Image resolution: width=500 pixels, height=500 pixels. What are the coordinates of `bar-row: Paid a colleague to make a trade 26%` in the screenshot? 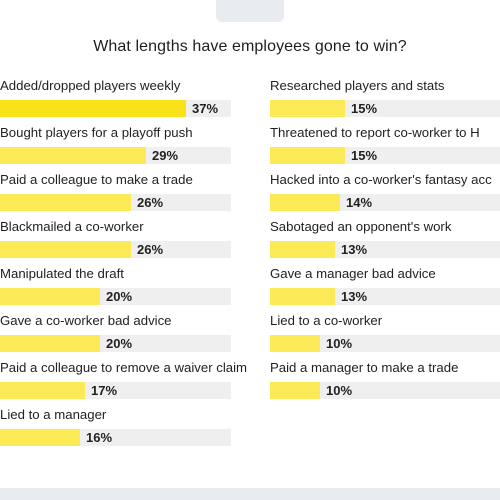 It's located at (116, 195).